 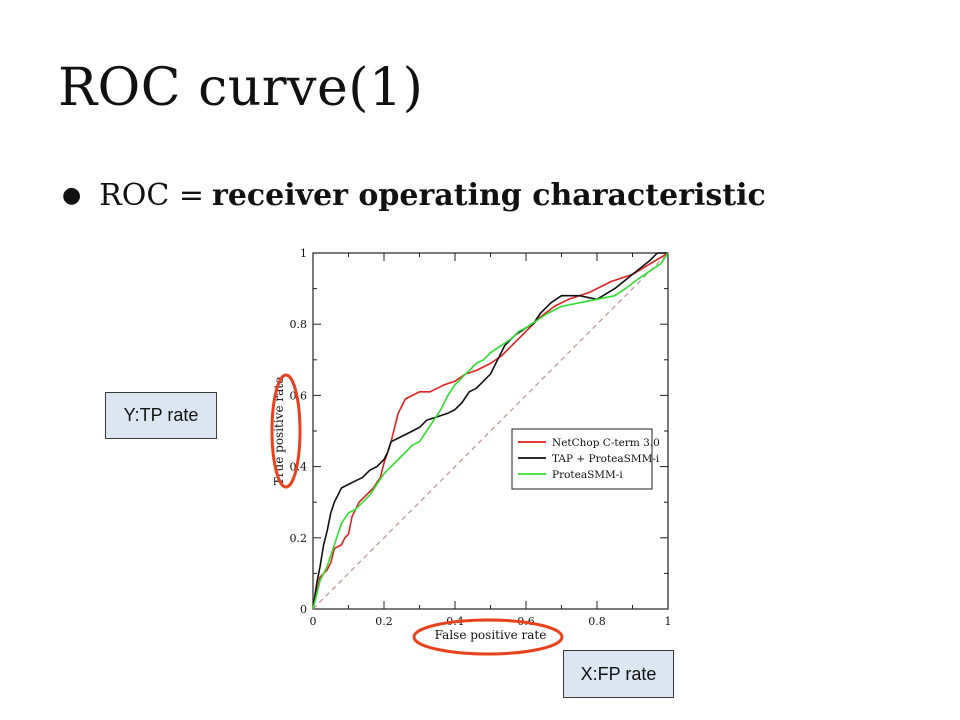 I want to click on legend-box, so click(x=582, y=459).